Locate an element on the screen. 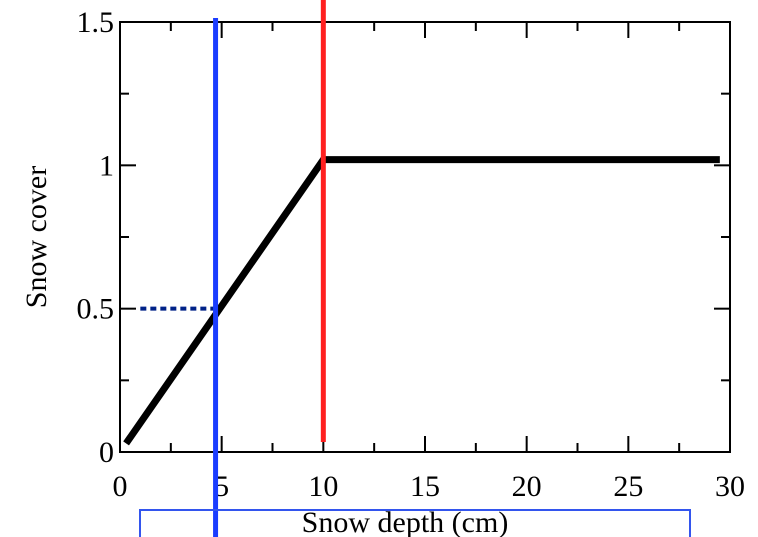  y-tick-label: 1 is located at coordinates (106, 165).